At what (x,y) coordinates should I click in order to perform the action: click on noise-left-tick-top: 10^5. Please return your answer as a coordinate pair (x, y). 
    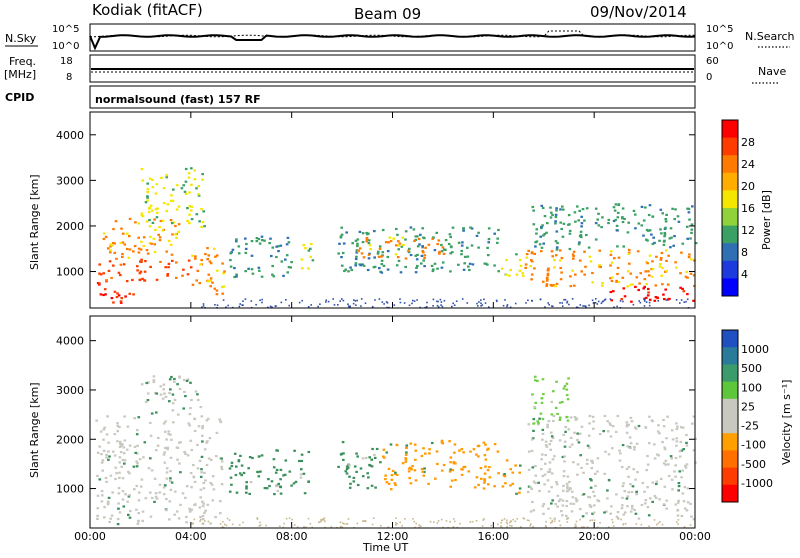
    Looking at the image, I should click on (65, 29).